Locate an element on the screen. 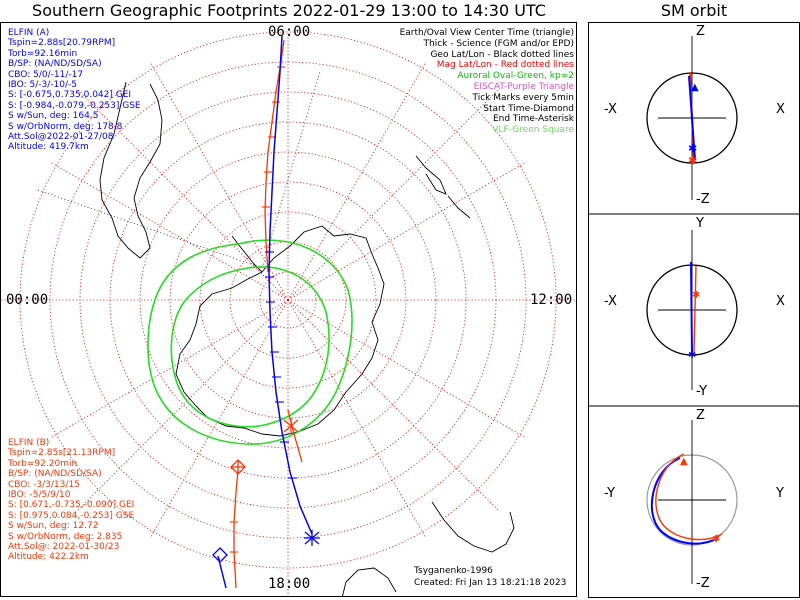 Image resolution: width=800 pixels, height=600 pixels. legend-entry: Earth/Oval View Center Time (triangle) is located at coordinates (486, 33).